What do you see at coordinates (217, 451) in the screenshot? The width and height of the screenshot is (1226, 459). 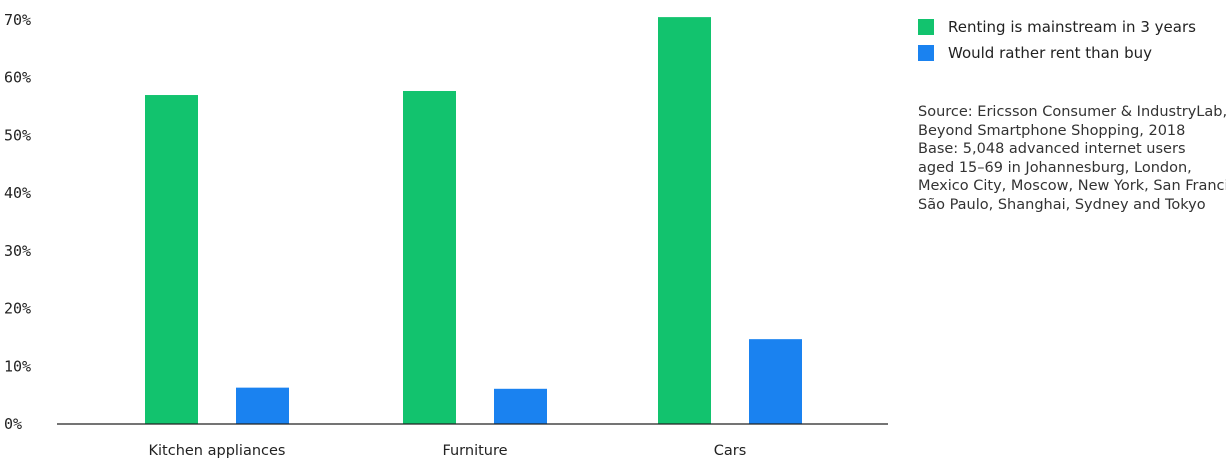 I see `x-category-label: Kitchen appliances` at bounding box center [217, 451].